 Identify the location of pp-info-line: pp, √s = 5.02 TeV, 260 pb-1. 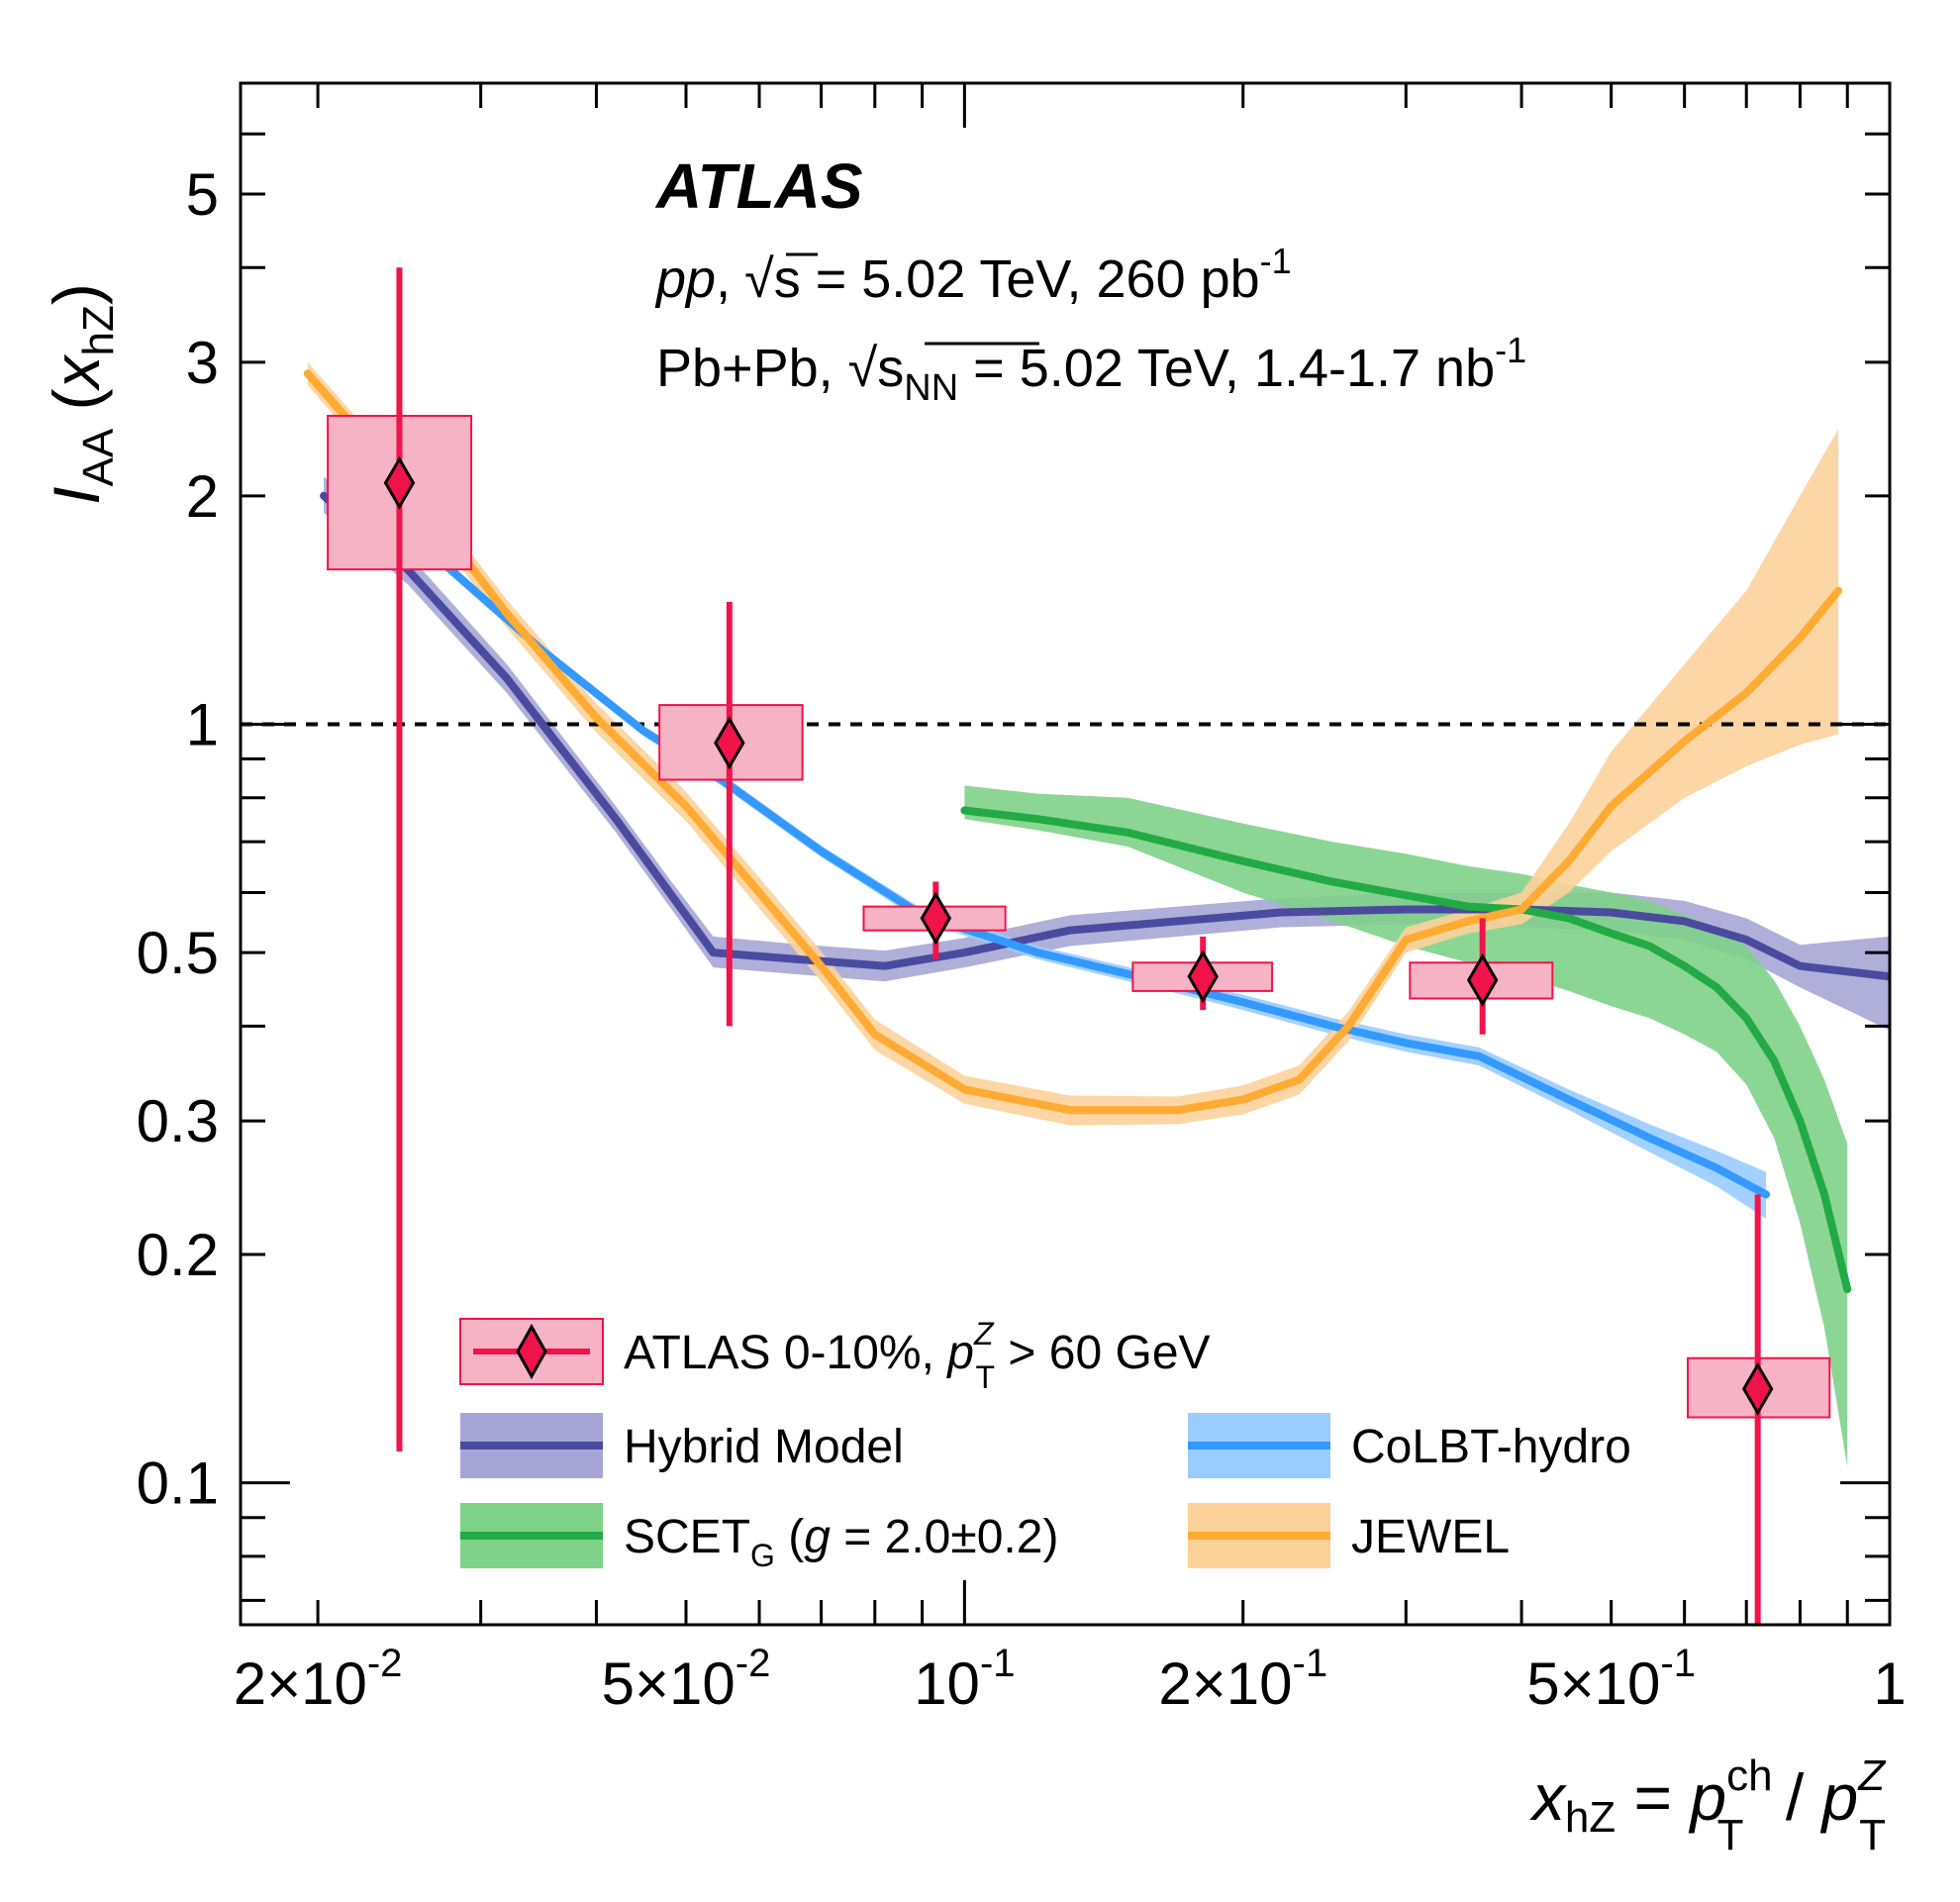
(973, 275).